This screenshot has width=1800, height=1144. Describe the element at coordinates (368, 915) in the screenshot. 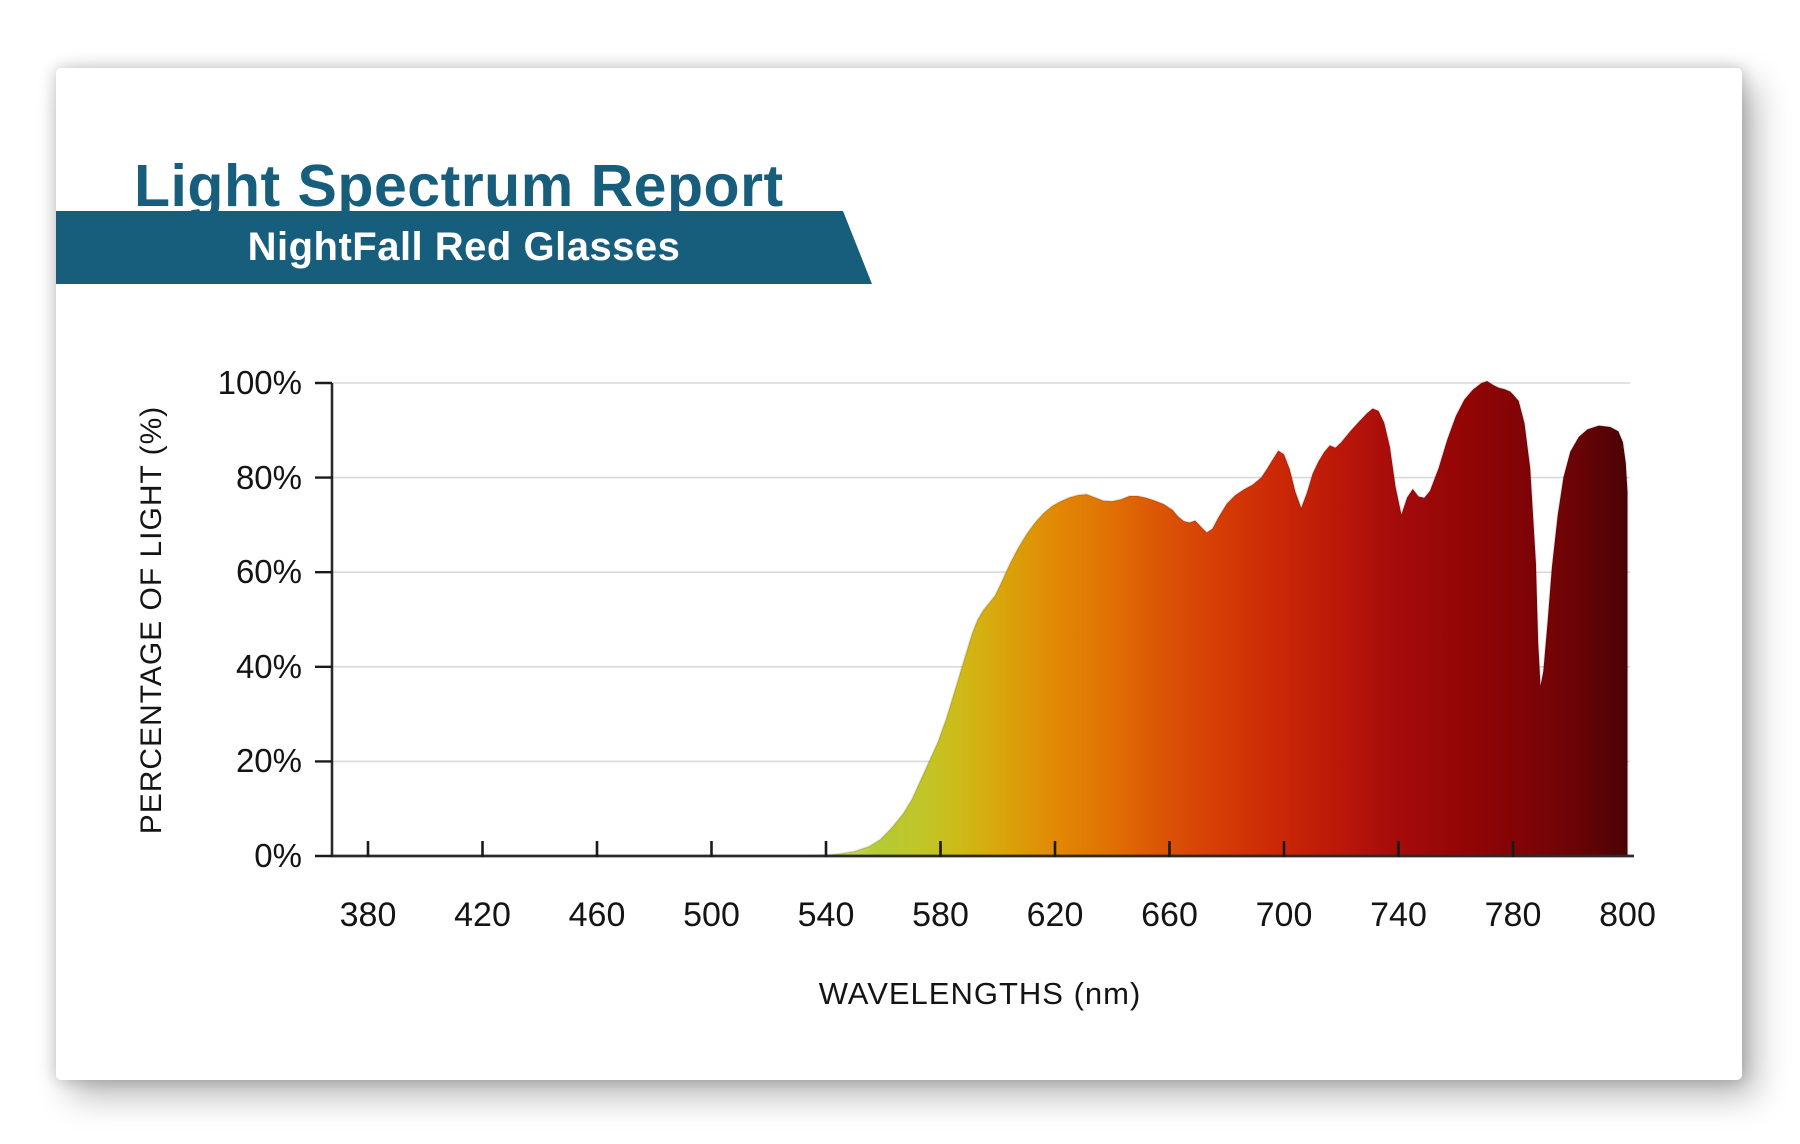

I see `x-tick-label: 380` at that location.